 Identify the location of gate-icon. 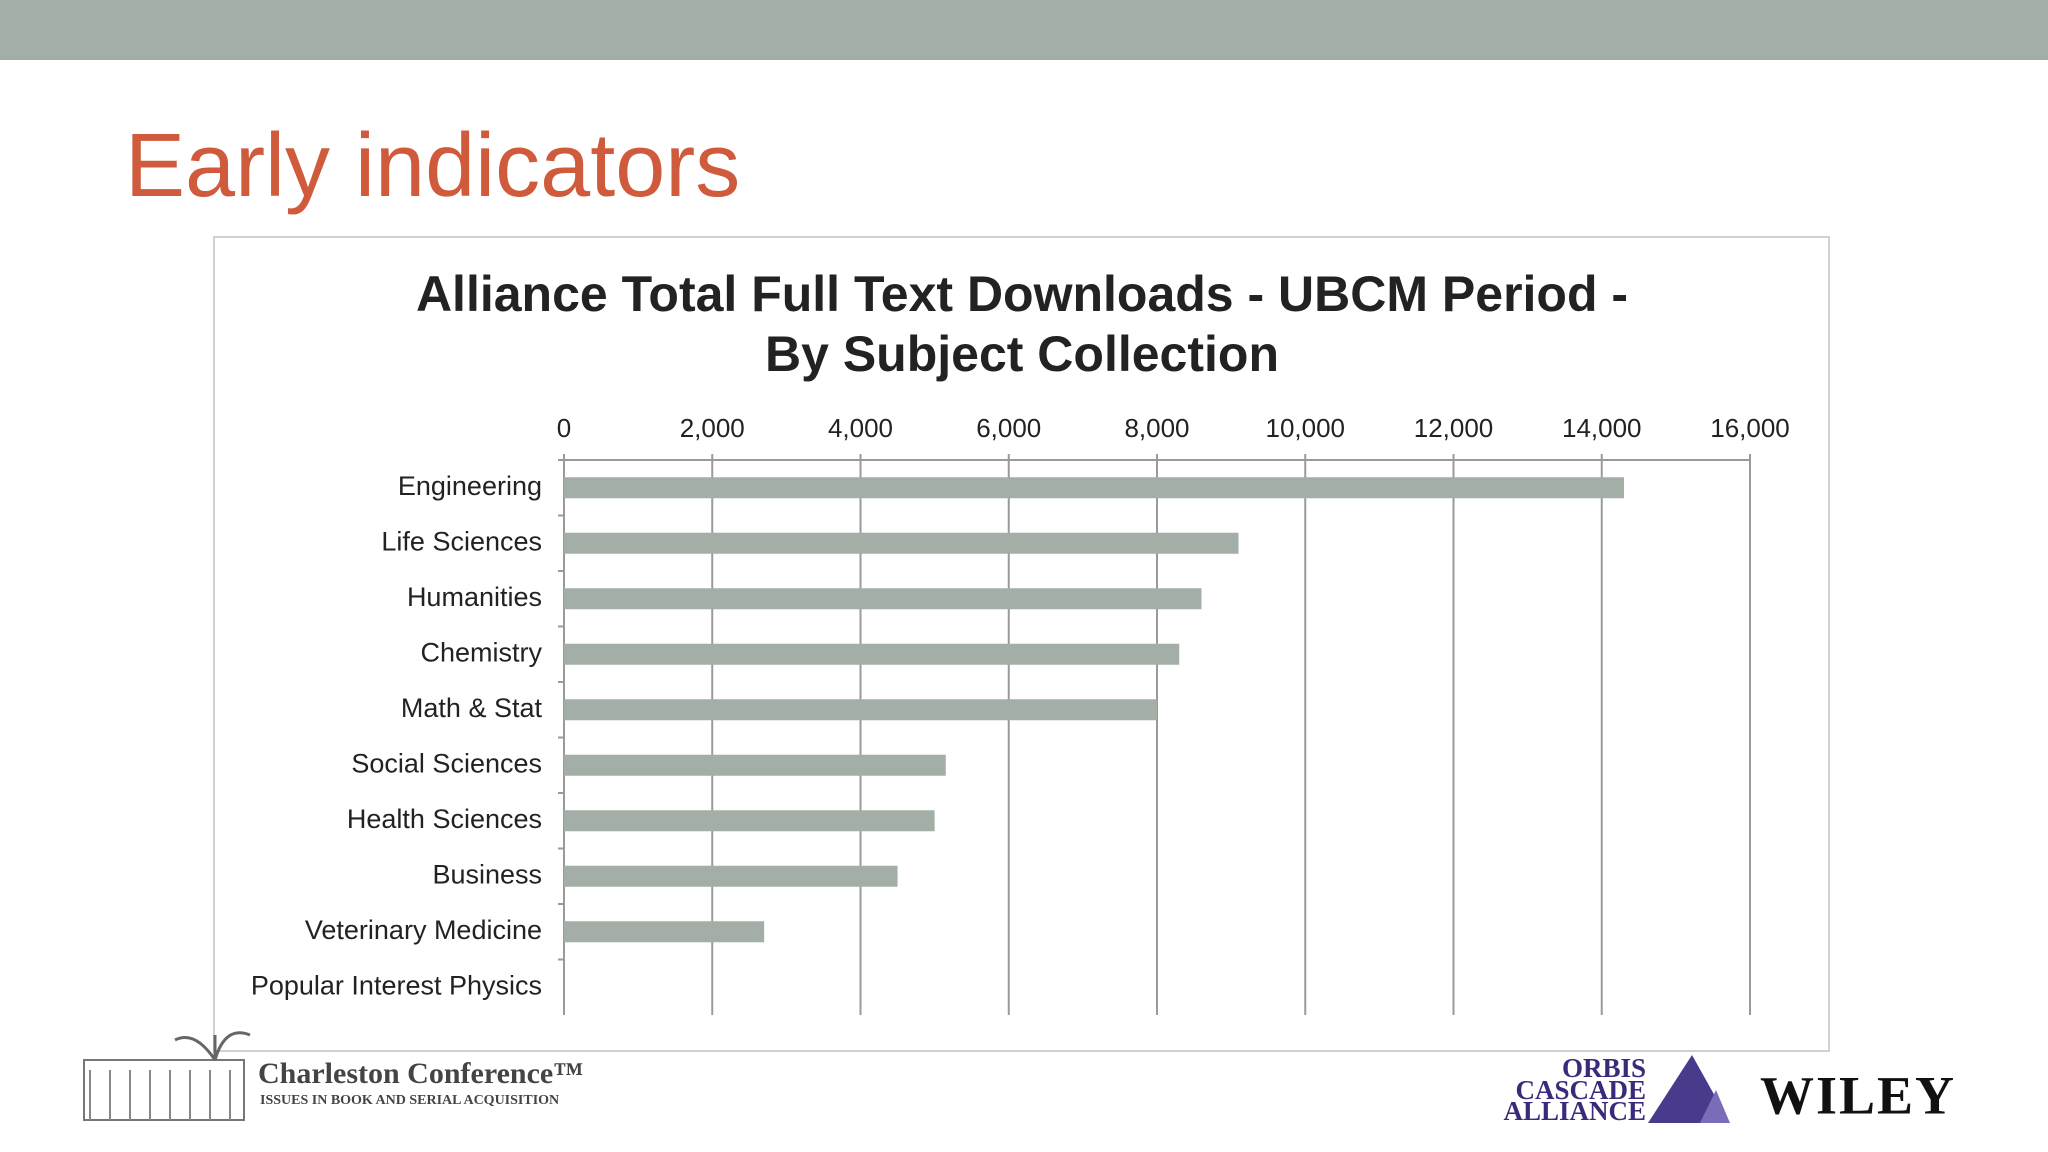
(164, 1090).